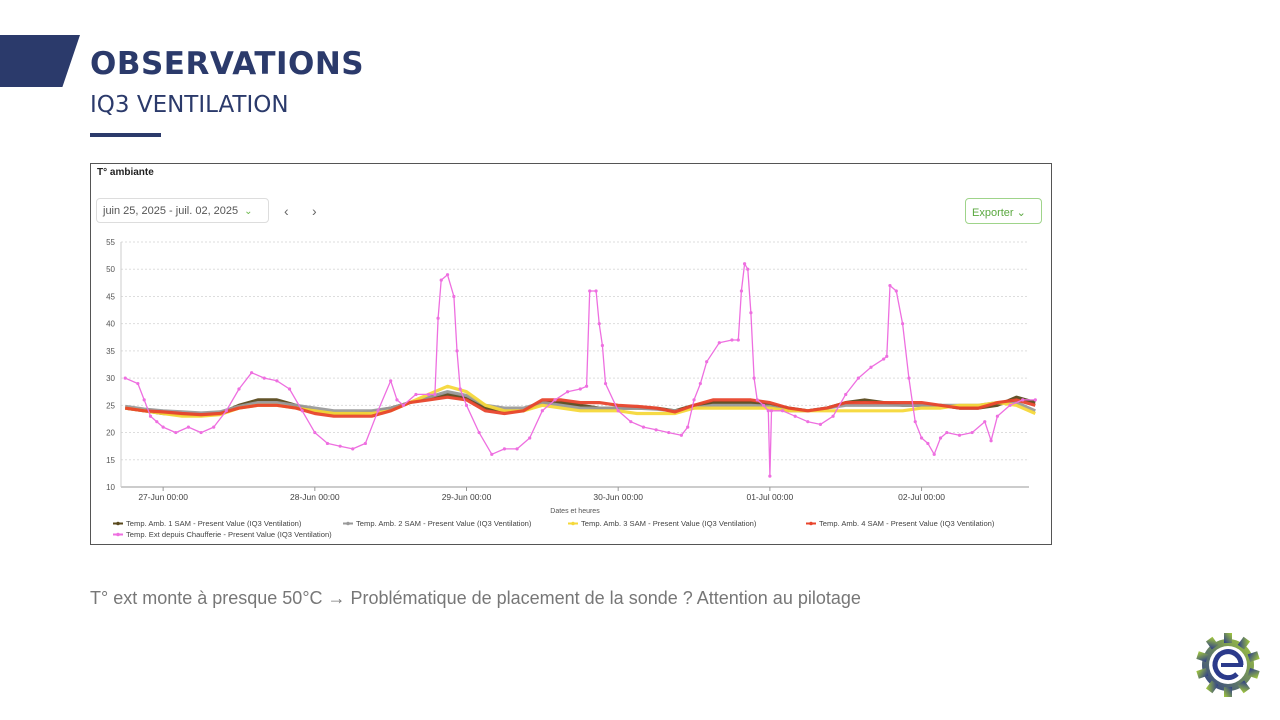 This screenshot has height=720, width=1280. What do you see at coordinates (110, 242) in the screenshot?
I see `y-tick-label: 55` at bounding box center [110, 242].